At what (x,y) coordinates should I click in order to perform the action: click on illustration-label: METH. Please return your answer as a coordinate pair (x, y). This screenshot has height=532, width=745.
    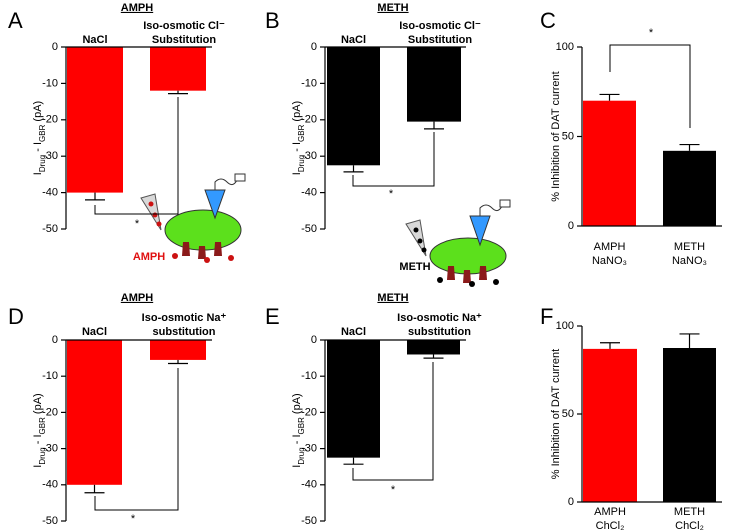
    Looking at the image, I should click on (414, 267).